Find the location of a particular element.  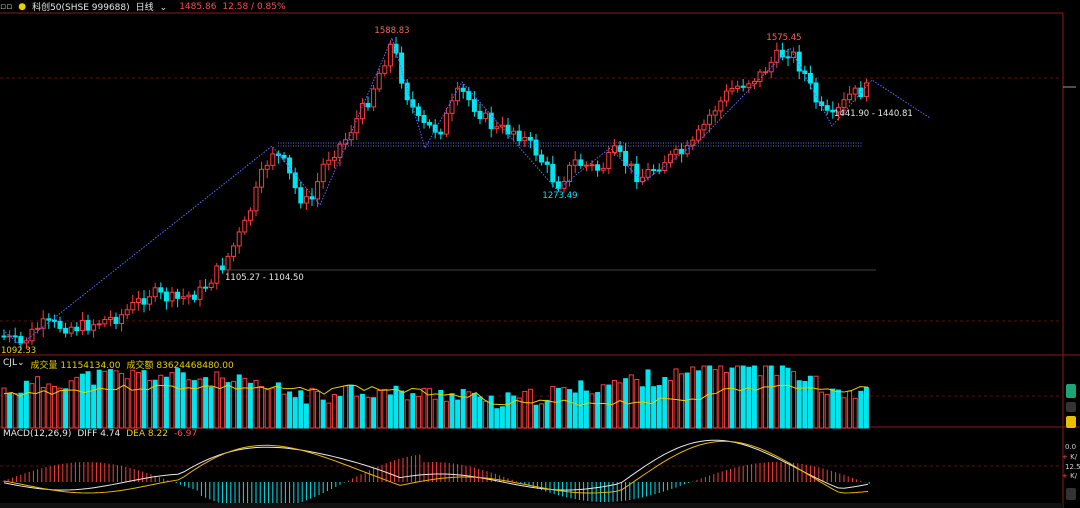

dea-text: DEA 8.22 is located at coordinates (147, 434).